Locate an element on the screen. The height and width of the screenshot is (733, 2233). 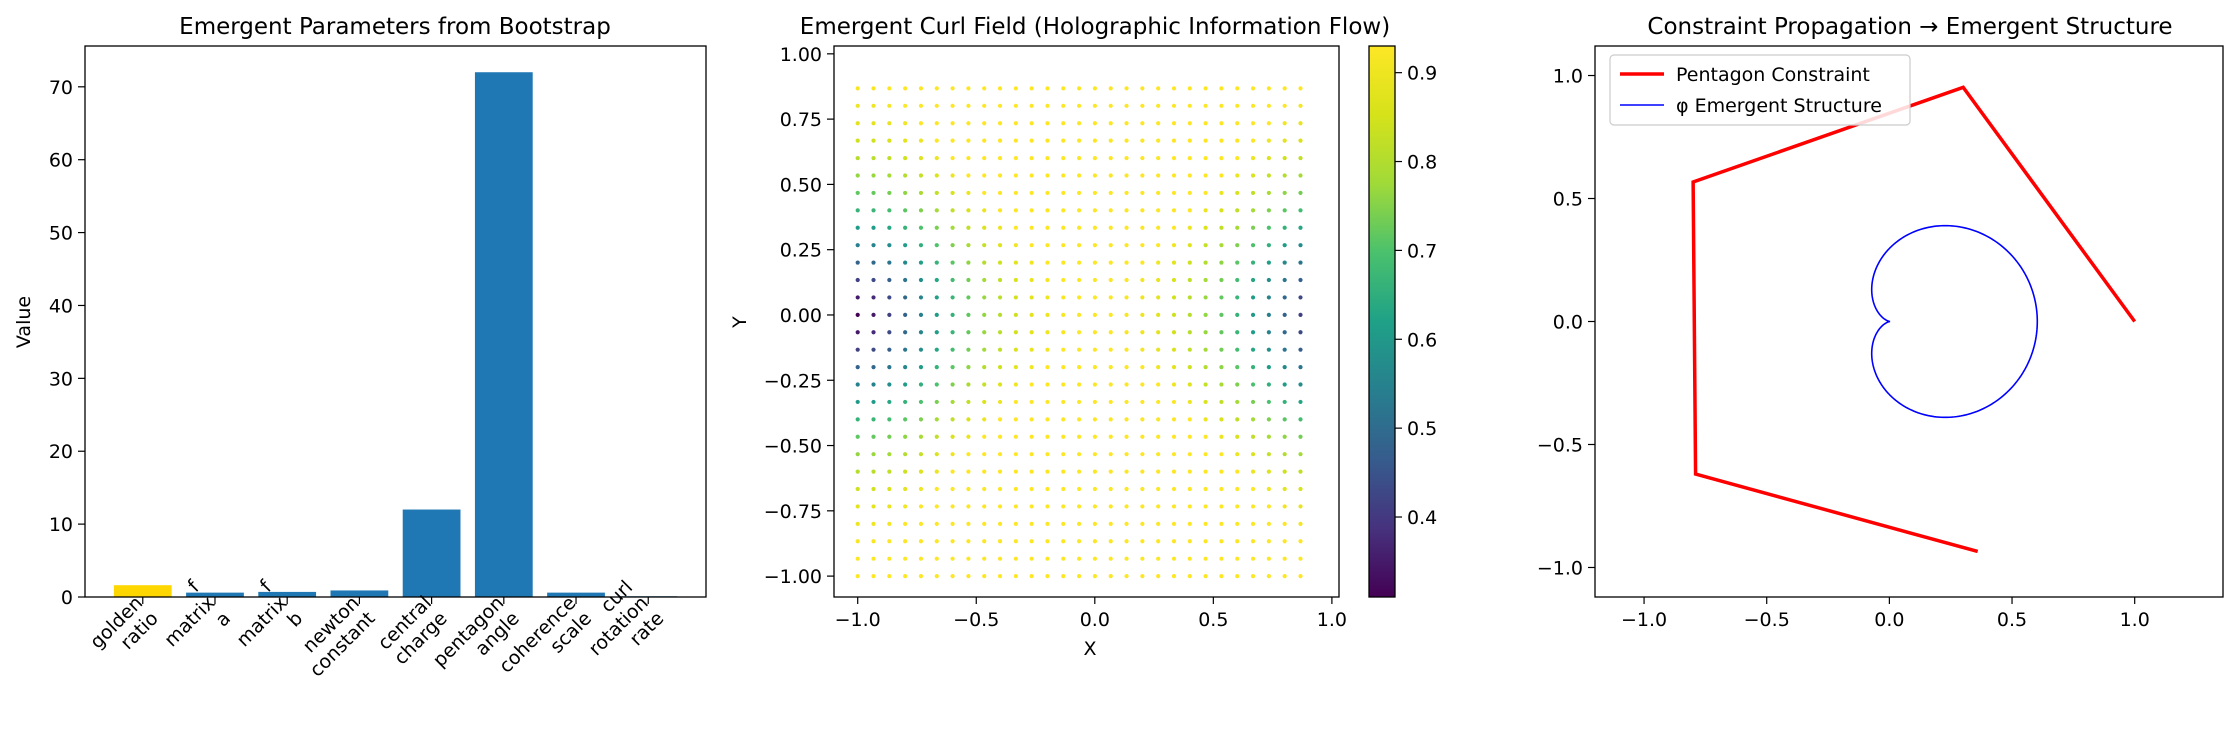
field-x-tick-label: 0.5 is located at coordinates (1213, 620).